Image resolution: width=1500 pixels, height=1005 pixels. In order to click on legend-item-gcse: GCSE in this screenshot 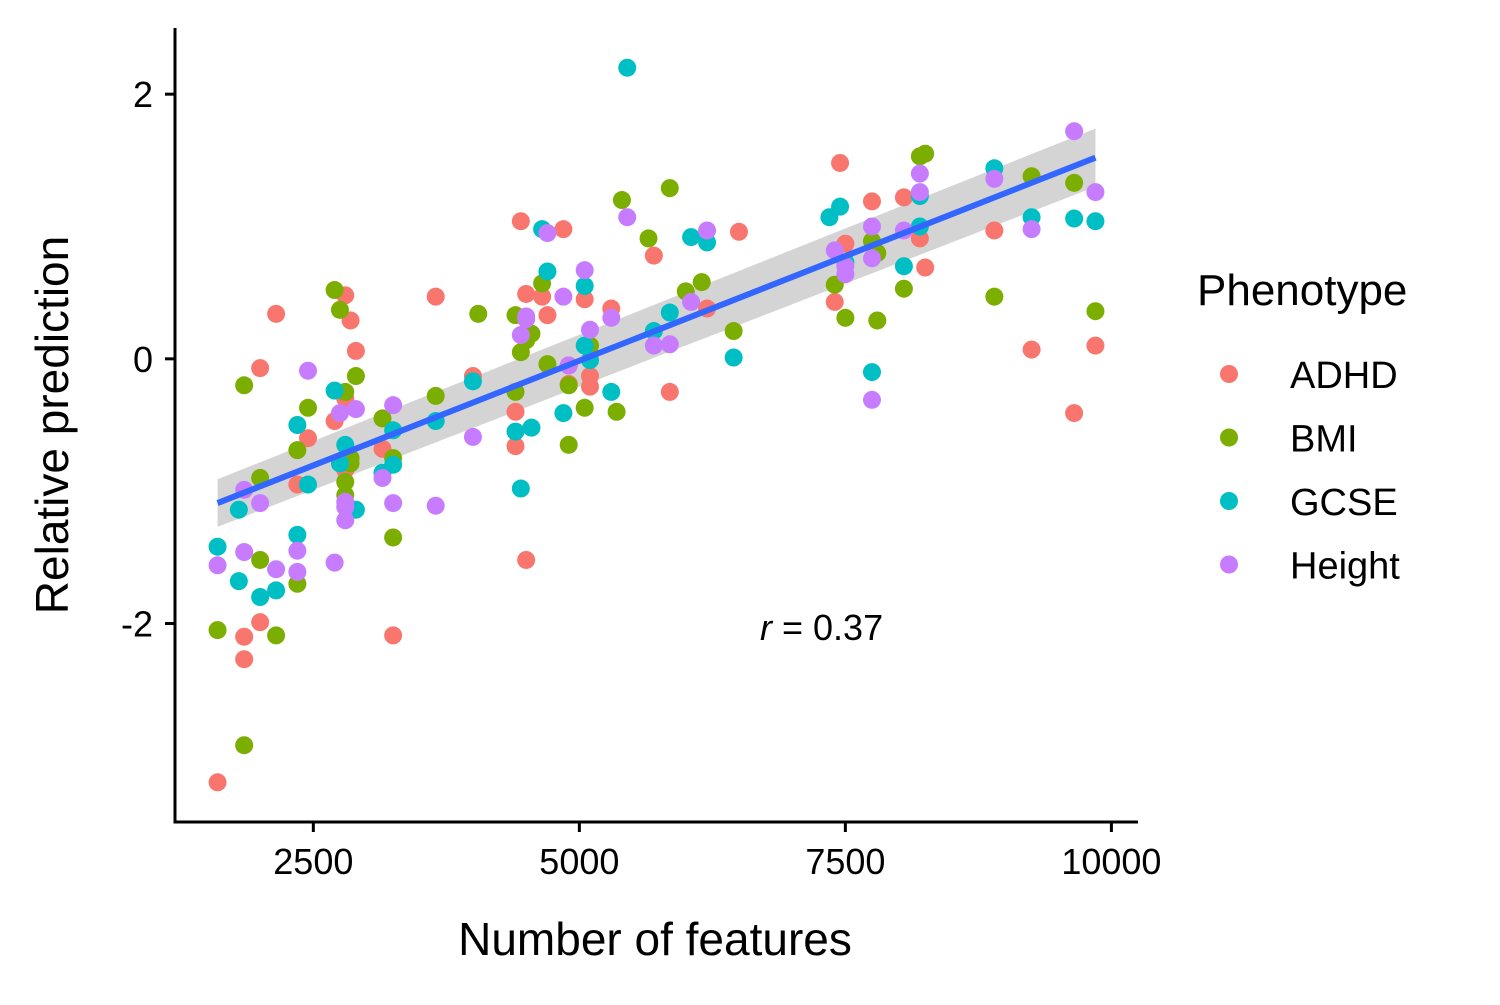, I will do `click(1309, 503)`.